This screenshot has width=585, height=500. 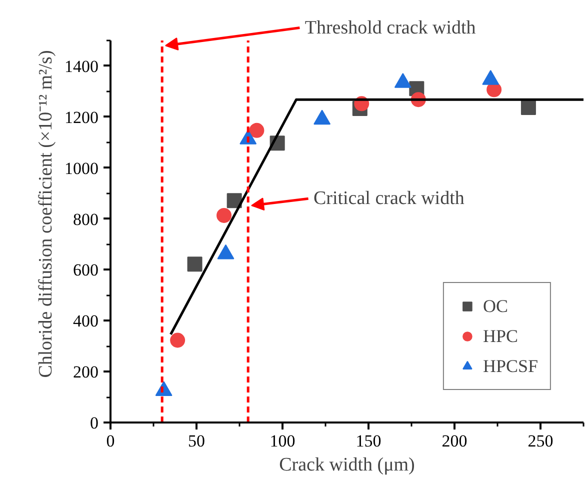 What do you see at coordinates (196, 441) in the screenshot?
I see `x-tick-label: 50` at bounding box center [196, 441].